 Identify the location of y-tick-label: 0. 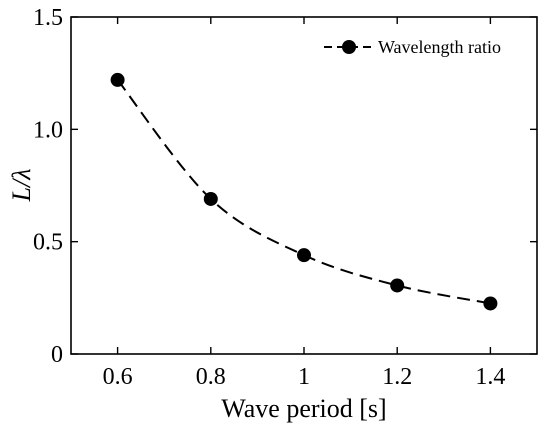
(57, 355).